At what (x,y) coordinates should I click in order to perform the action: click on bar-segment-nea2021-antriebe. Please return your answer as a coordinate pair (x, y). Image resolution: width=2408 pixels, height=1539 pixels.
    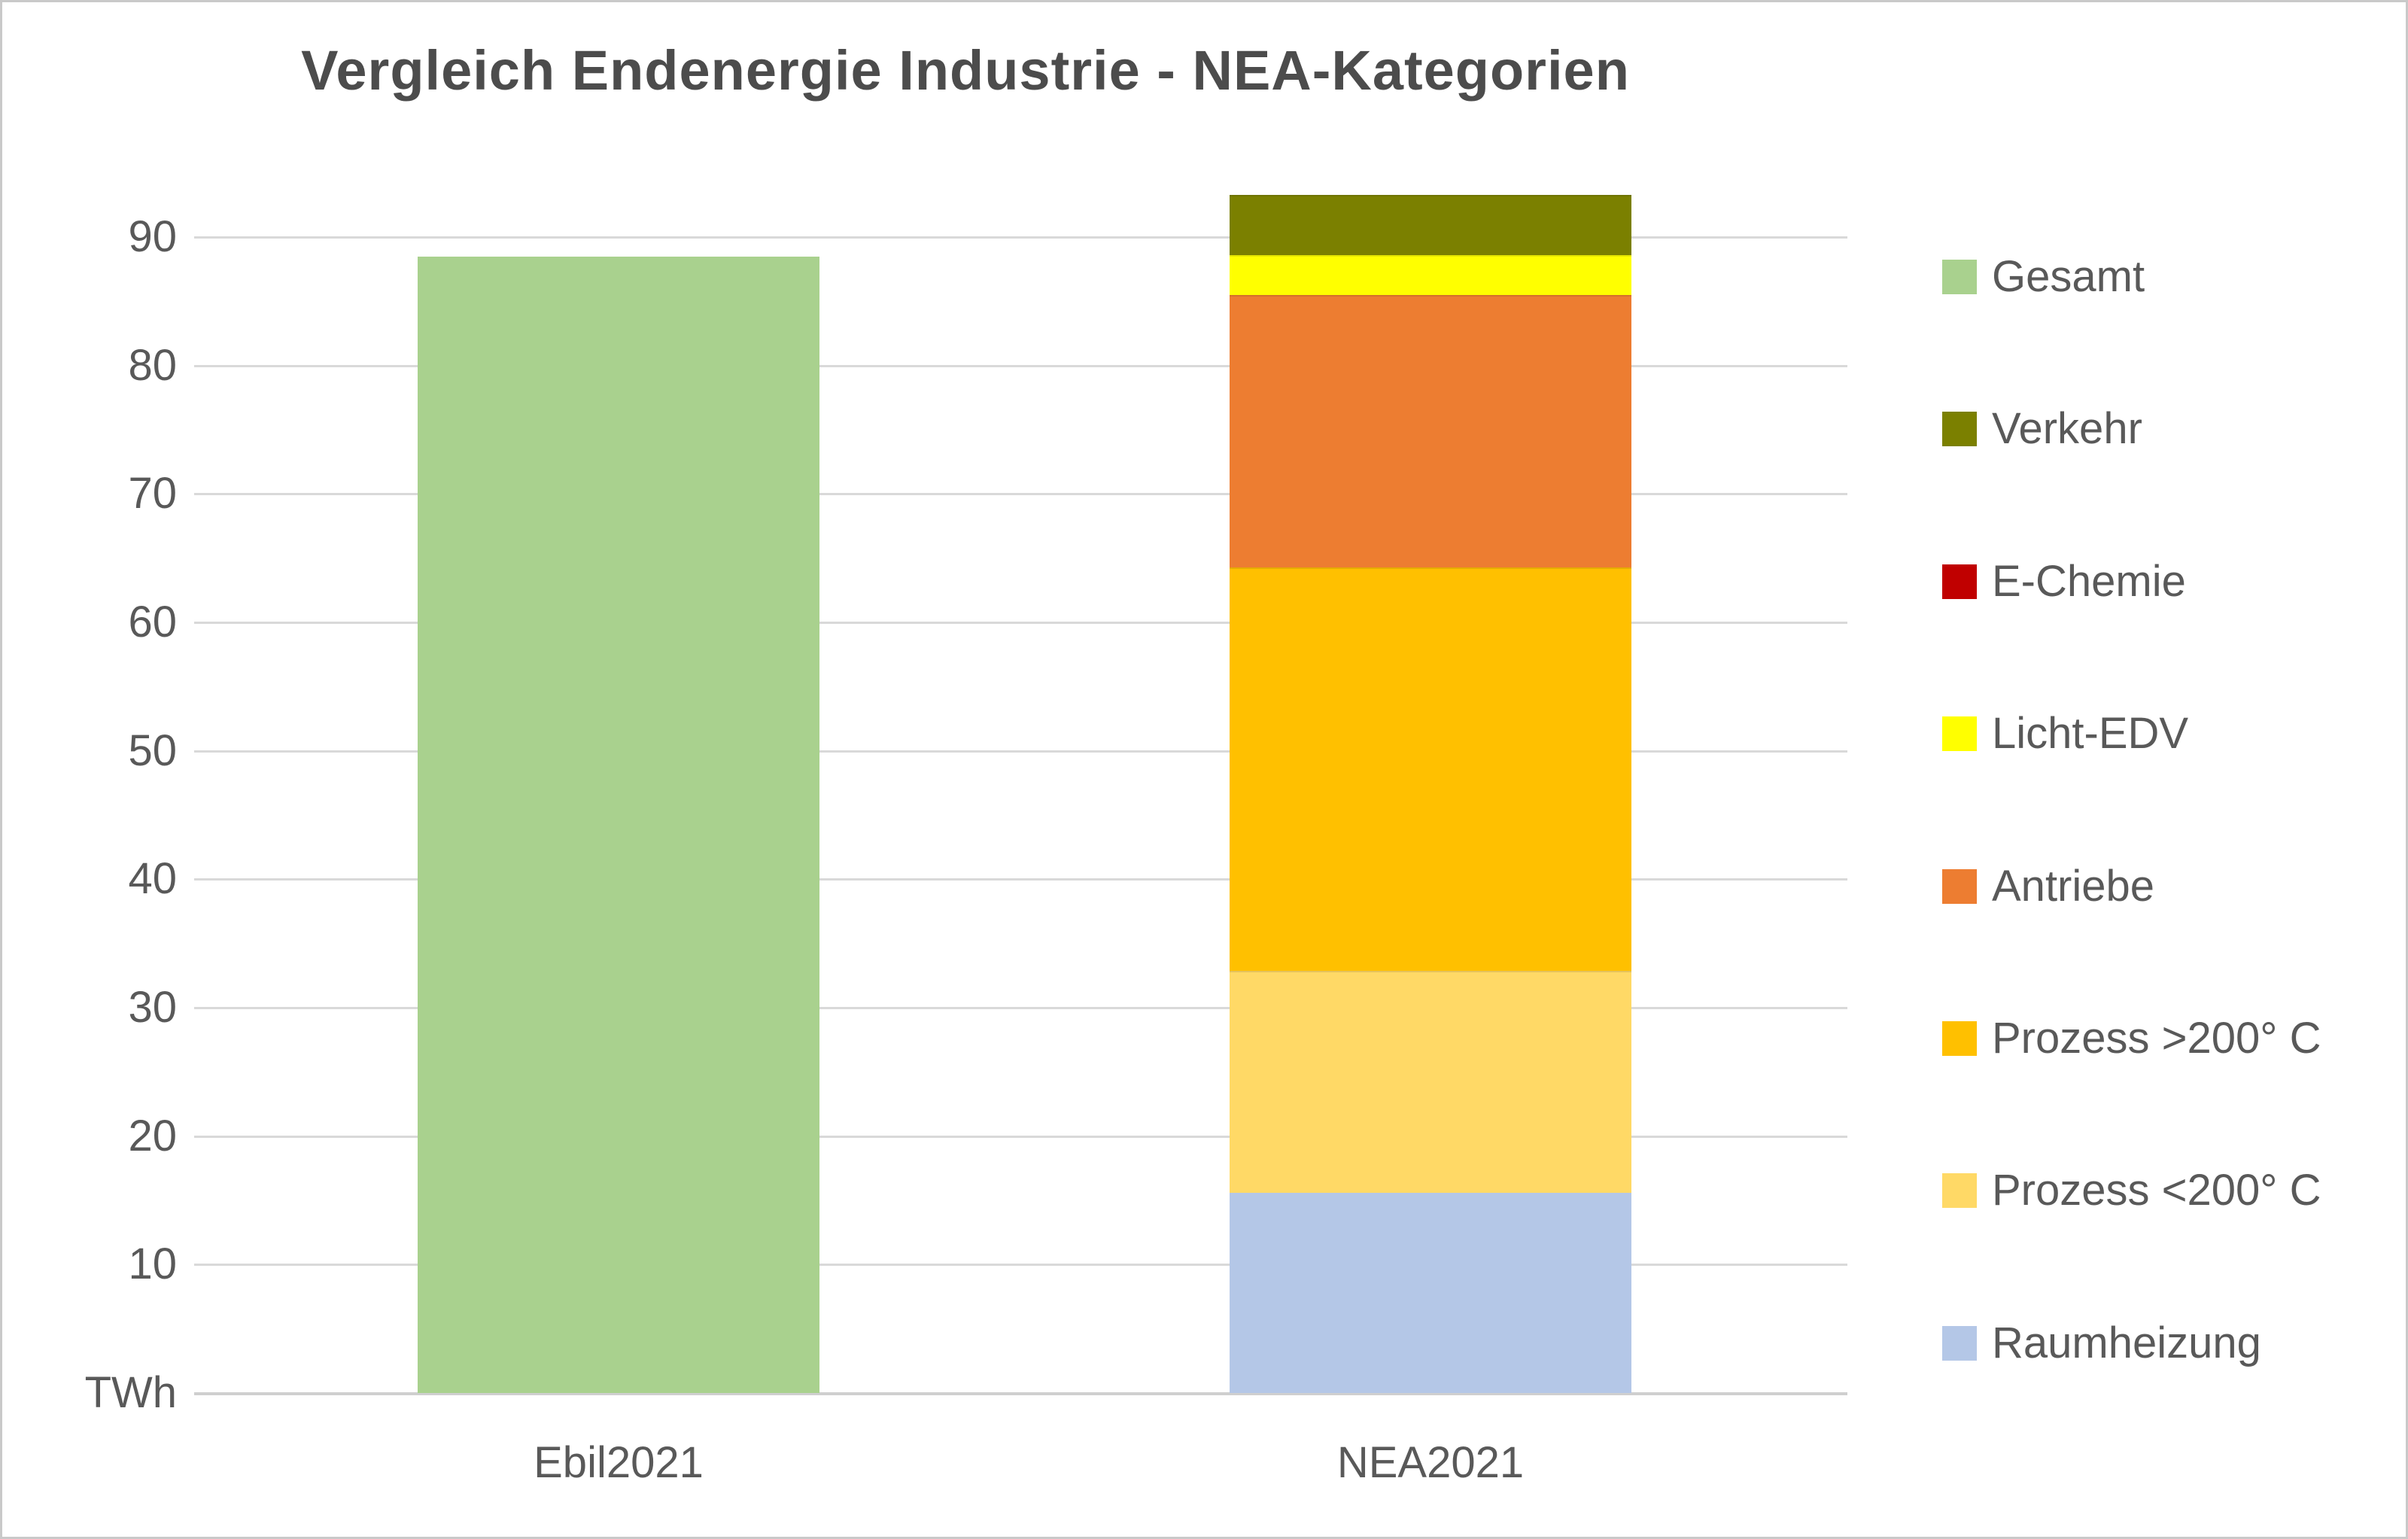
    Looking at the image, I should click on (1430, 430).